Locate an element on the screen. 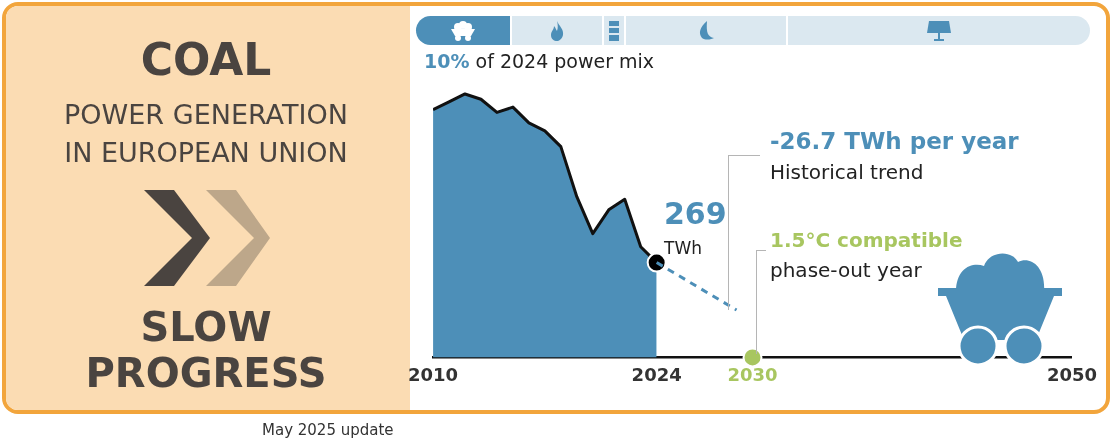 Image resolution: width=1110 pixels, height=444 pixels. text: POWER GENERATION IN EUROPEAN UNION is located at coordinates (206, 134).